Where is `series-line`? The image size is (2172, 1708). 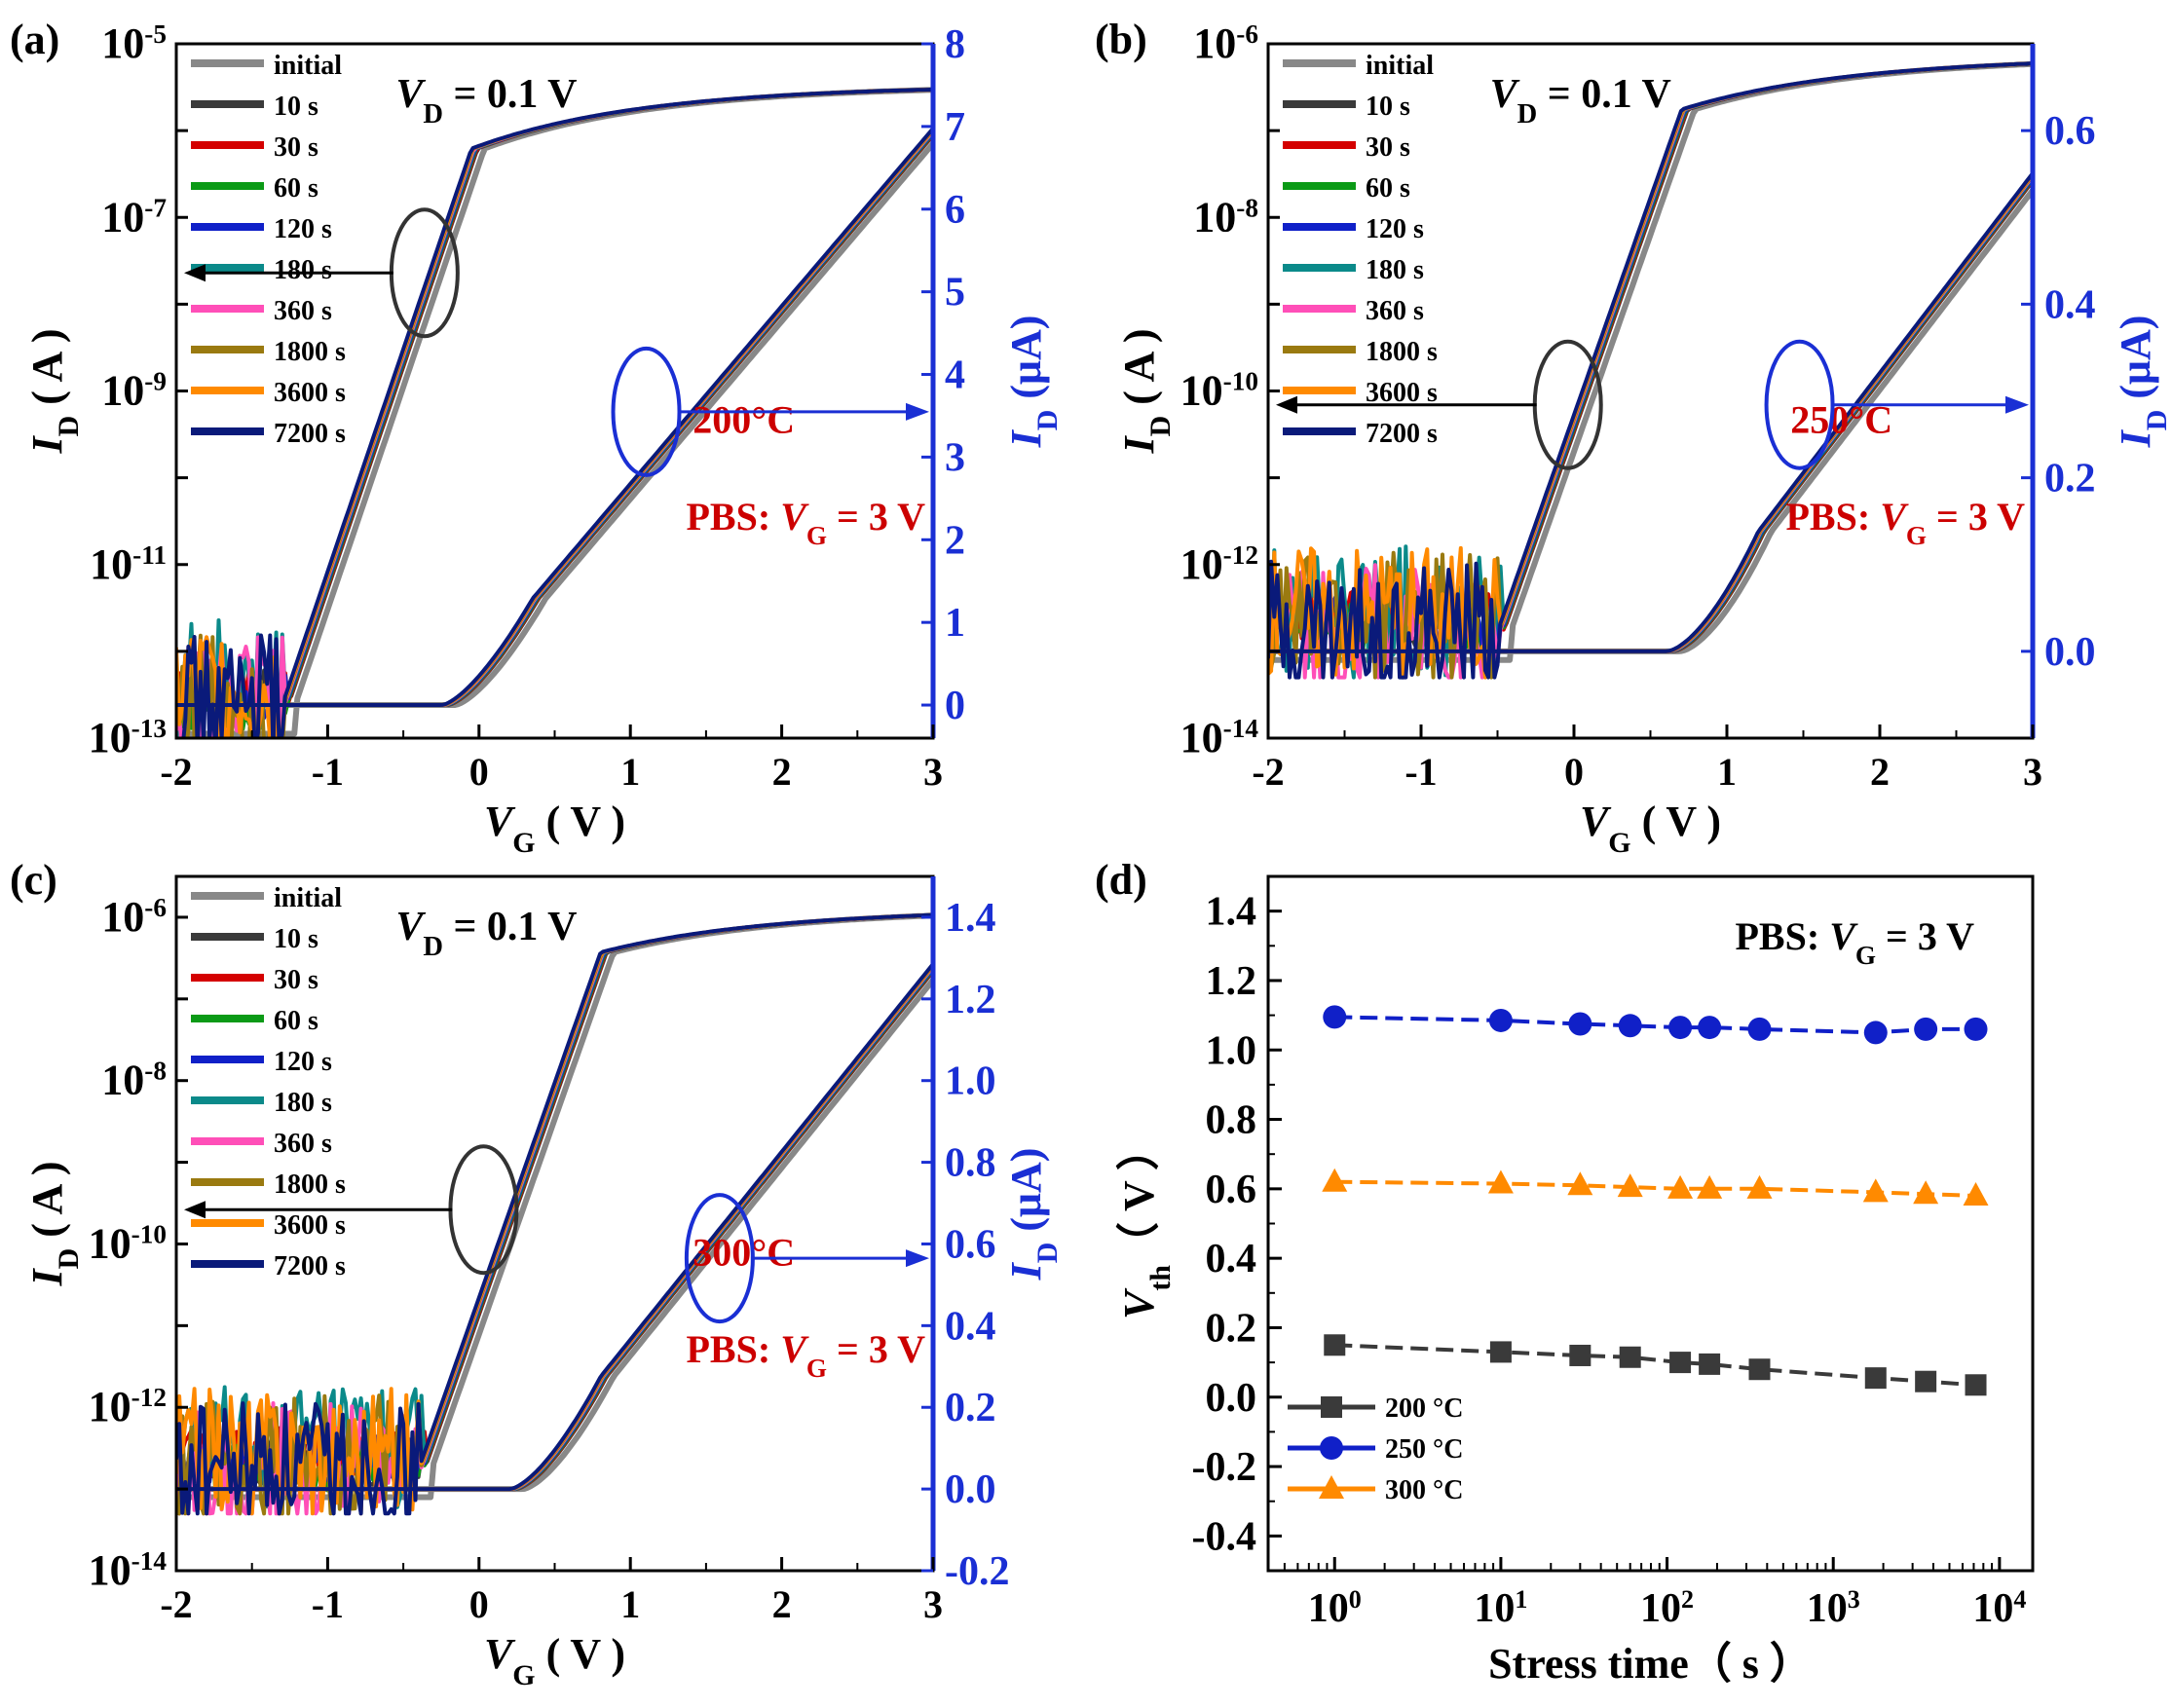
series-line is located at coordinates (1655, 1365).